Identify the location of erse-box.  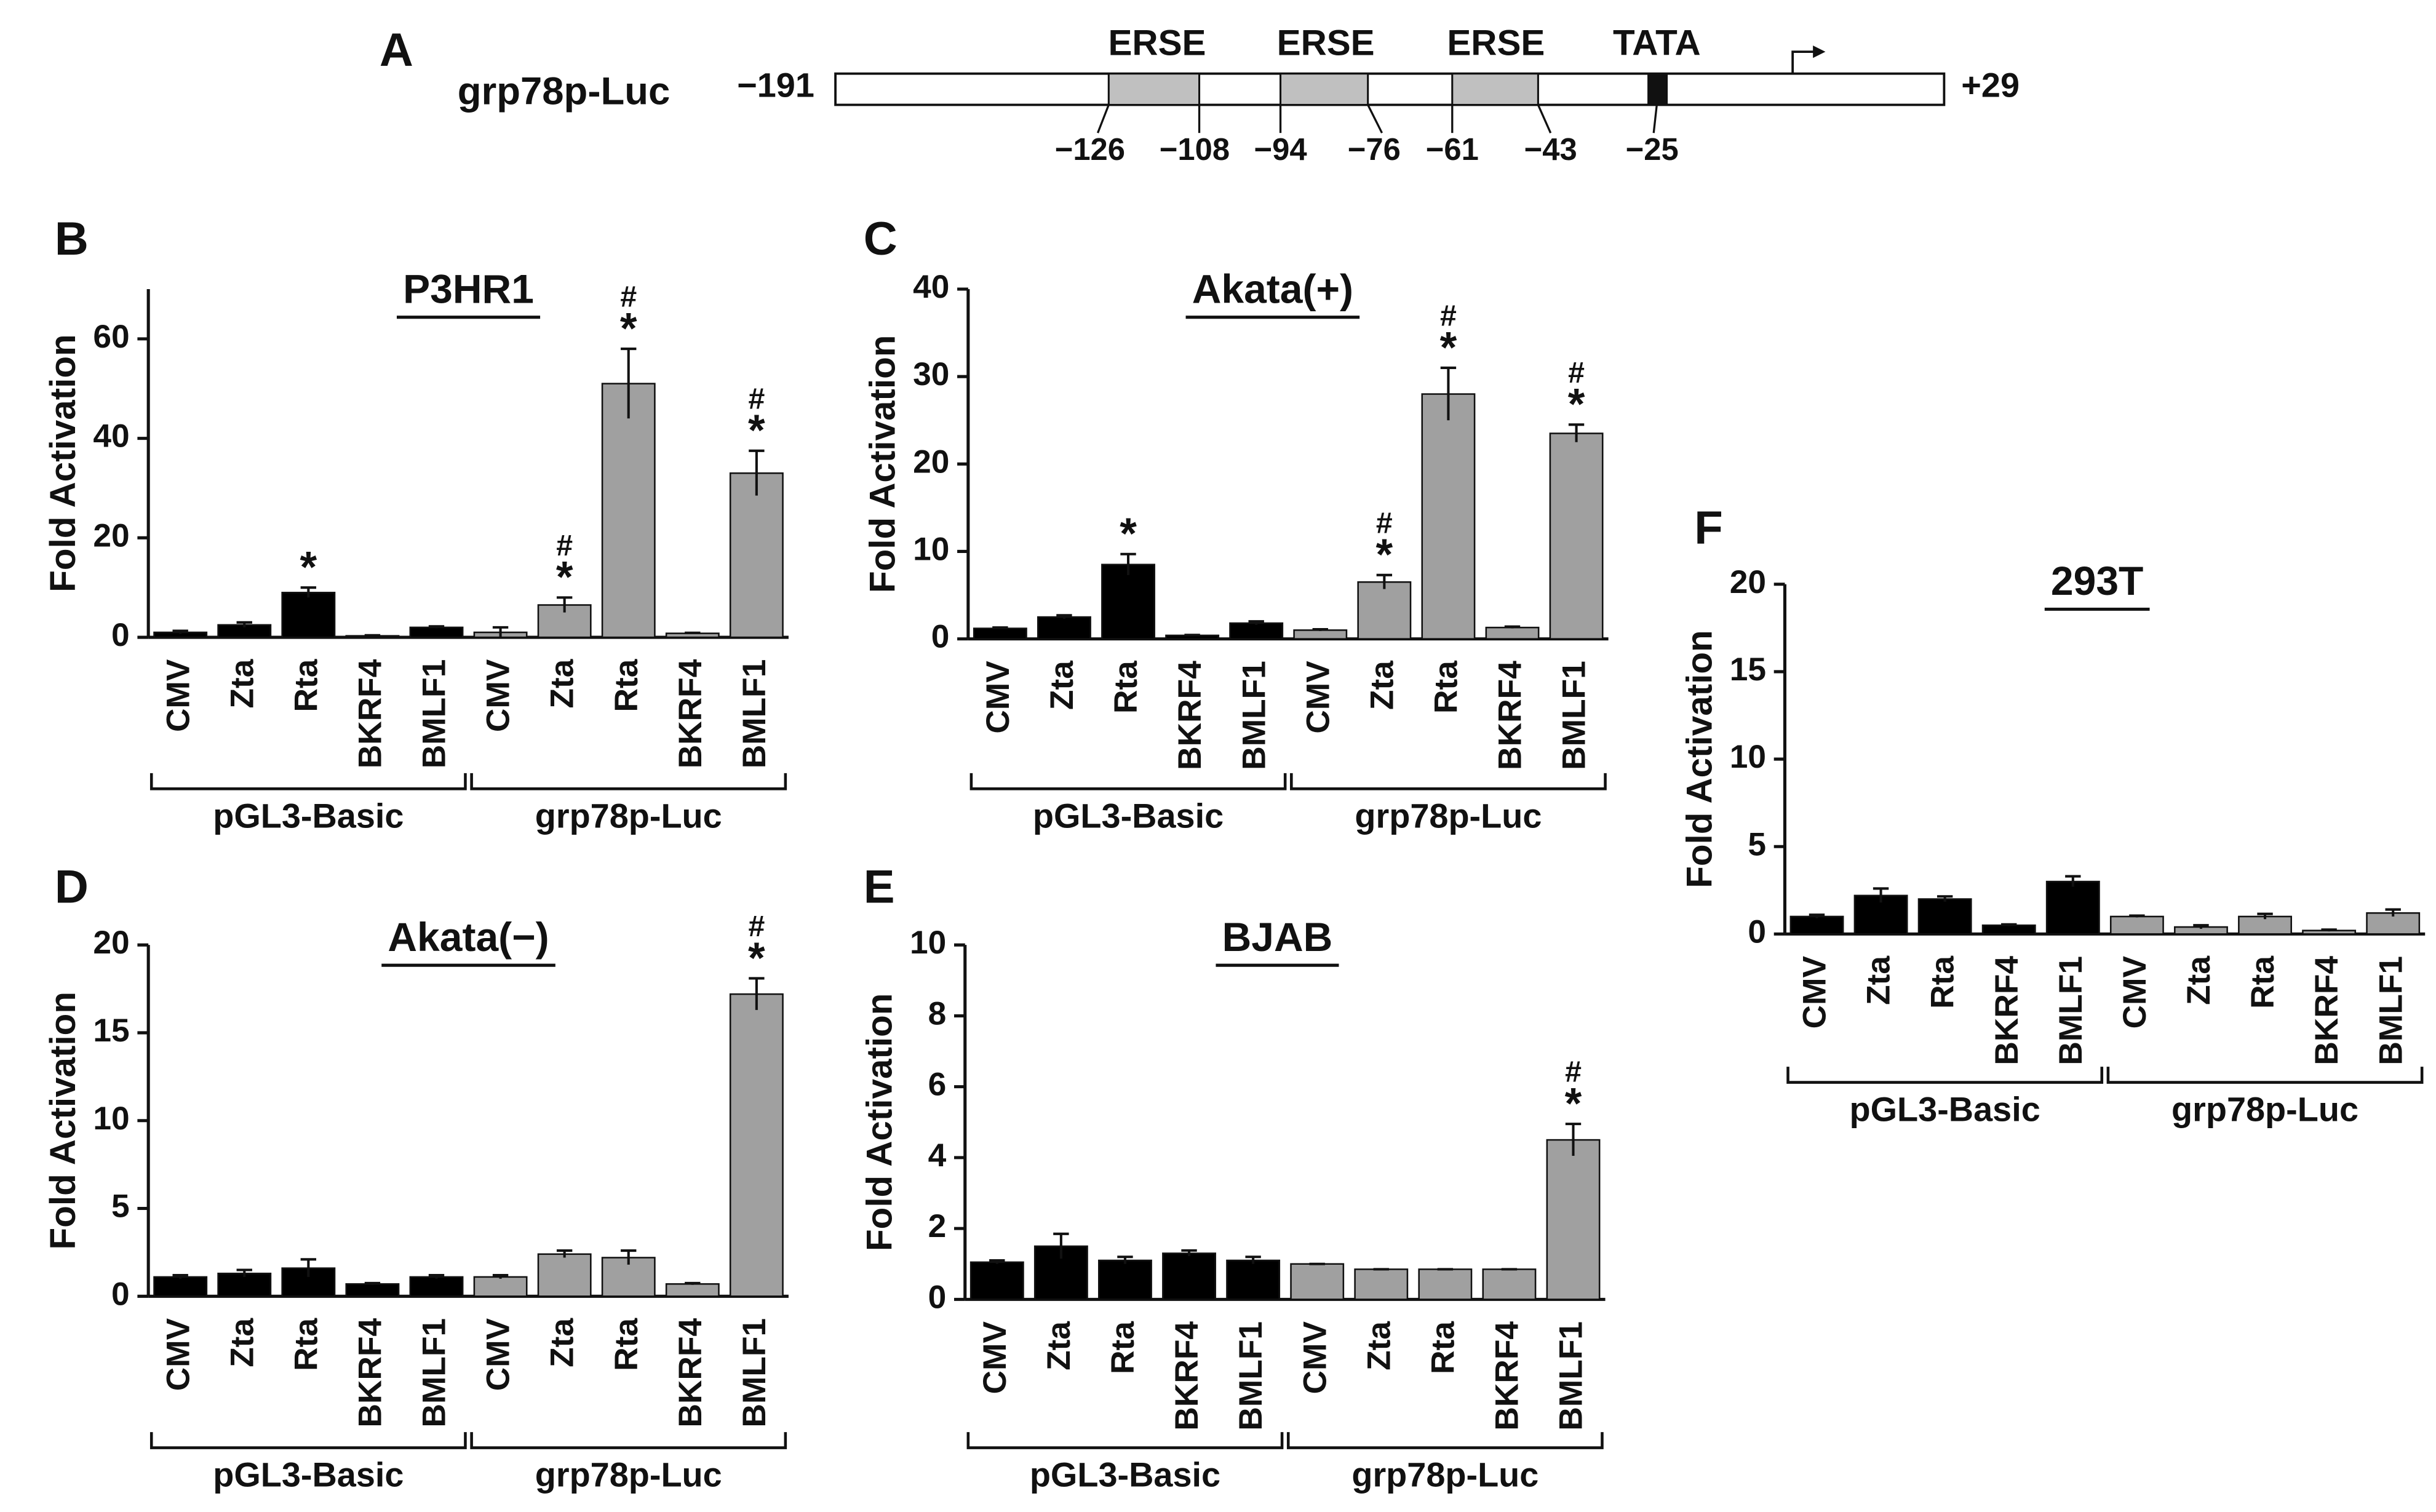
(1154, 89).